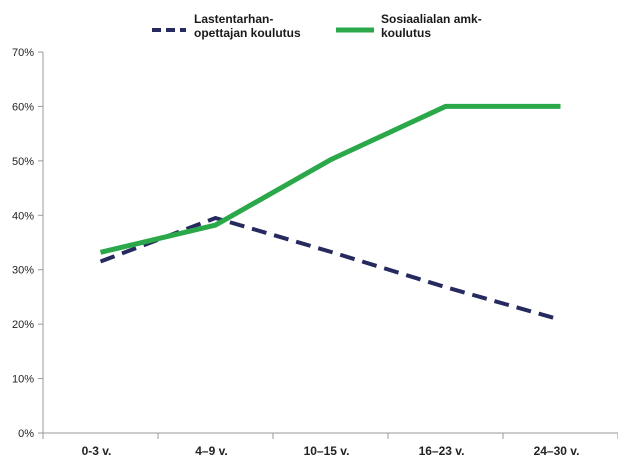  Describe the element at coordinates (247, 33) in the screenshot. I see `legend-label: opettajan koulutus` at that location.